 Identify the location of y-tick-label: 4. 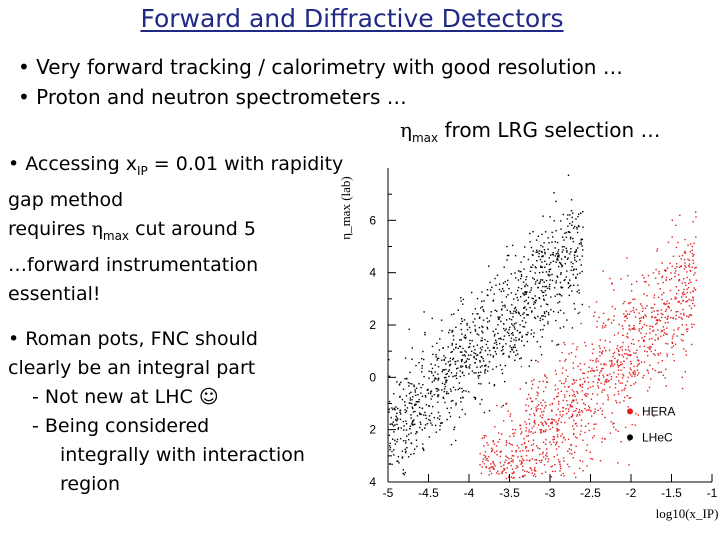
(372, 273).